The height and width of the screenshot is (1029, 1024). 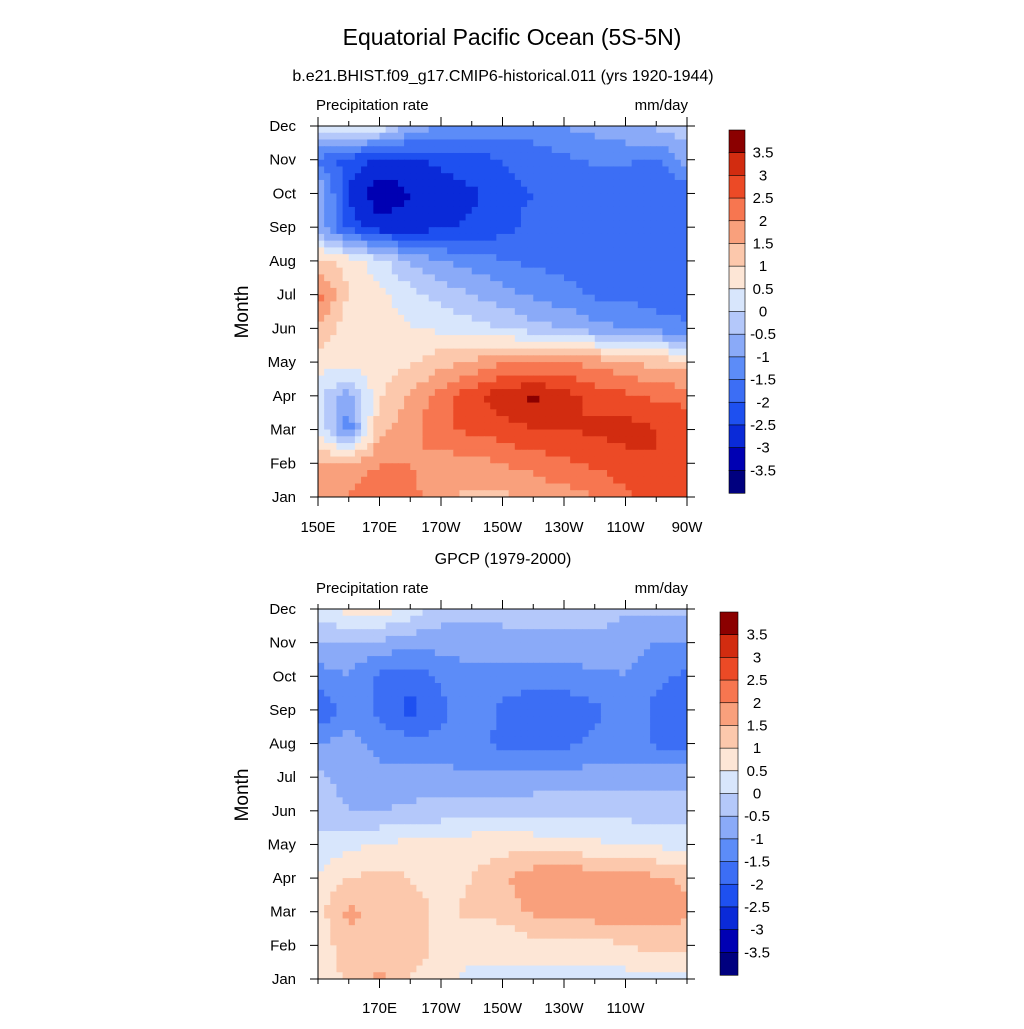 What do you see at coordinates (763, 266) in the screenshot?
I see `colorbar-label: 1` at bounding box center [763, 266].